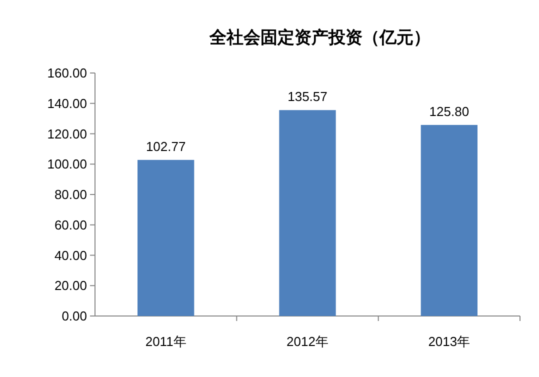 Image resolution: width=539 pixels, height=377 pixels. What do you see at coordinates (67, 103) in the screenshot?
I see `y-tick-label: 140.00` at bounding box center [67, 103].